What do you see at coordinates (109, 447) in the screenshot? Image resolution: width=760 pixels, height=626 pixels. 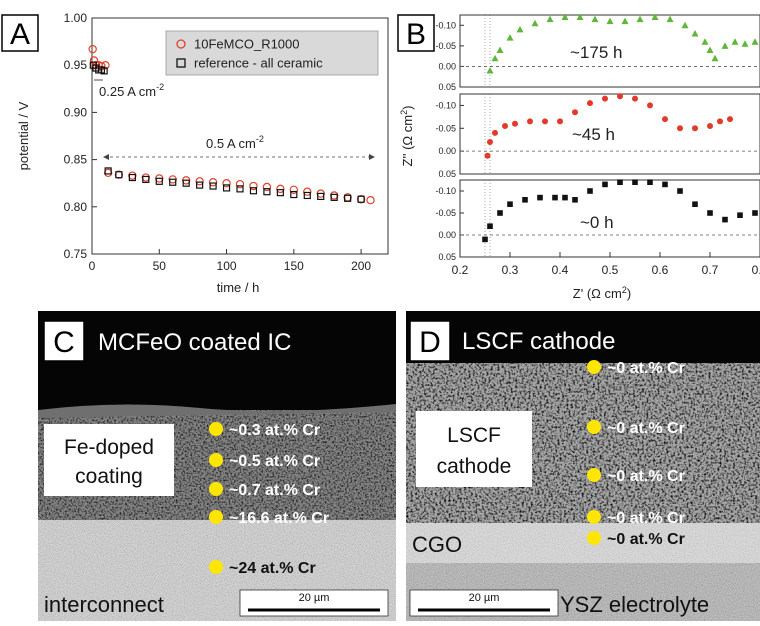 I see `c-label-line-1: Fe-doped` at bounding box center [109, 447].